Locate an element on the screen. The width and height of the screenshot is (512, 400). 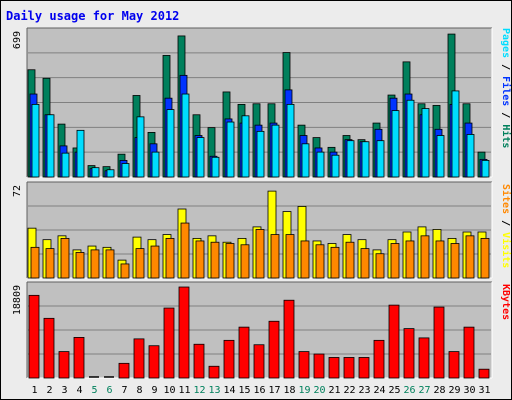
x-tick-label: 14 is located at coordinates (229, 390).